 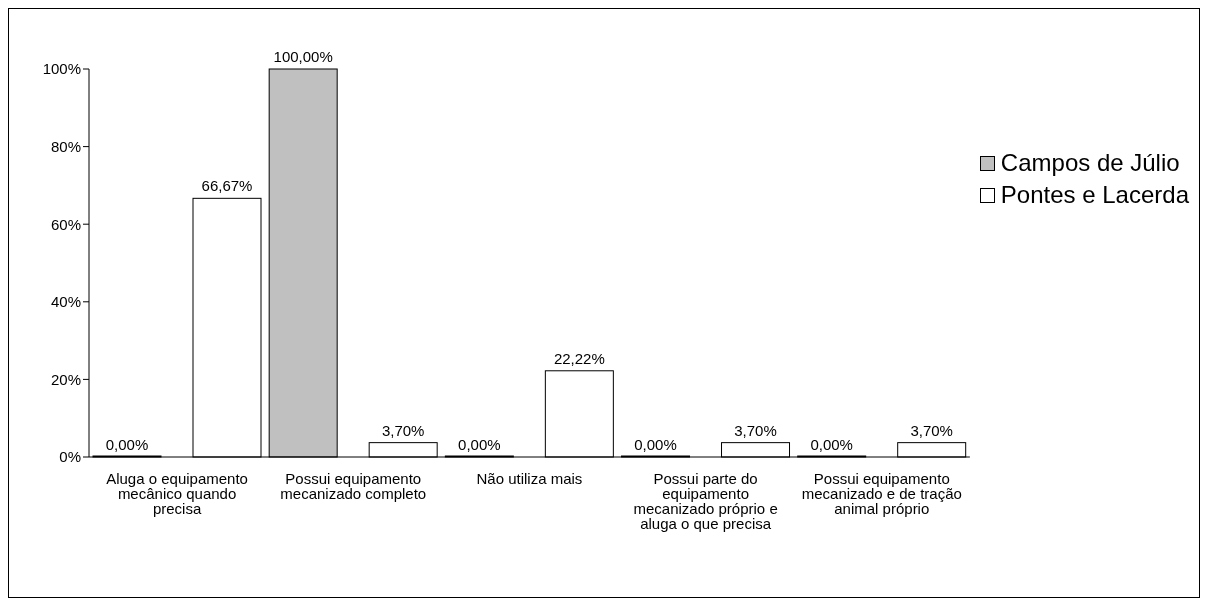 What do you see at coordinates (353, 485) in the screenshot?
I see `x-tick-label: Possui equipamento mecanizado completo` at bounding box center [353, 485].